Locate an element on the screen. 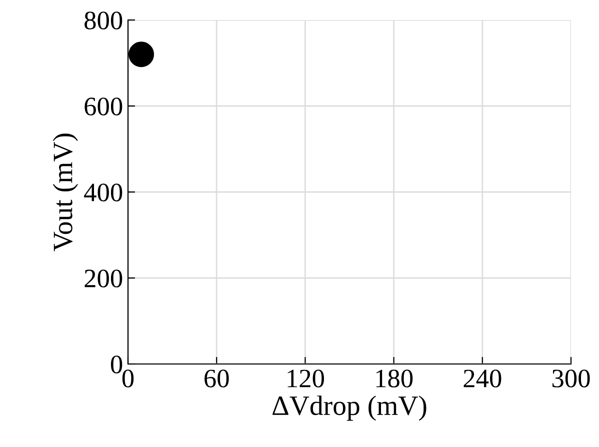 The height and width of the screenshot is (447, 599). y-tick-label: 400 is located at coordinates (103, 193).